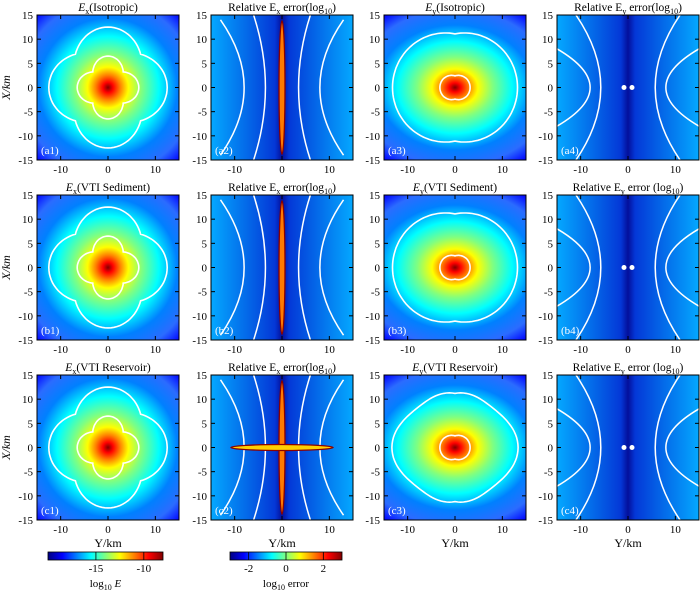 The height and width of the screenshot is (590, 700). What do you see at coordinates (107, 9) in the screenshot?
I see `panel-title: Ex(Isotropic)` at bounding box center [107, 9].